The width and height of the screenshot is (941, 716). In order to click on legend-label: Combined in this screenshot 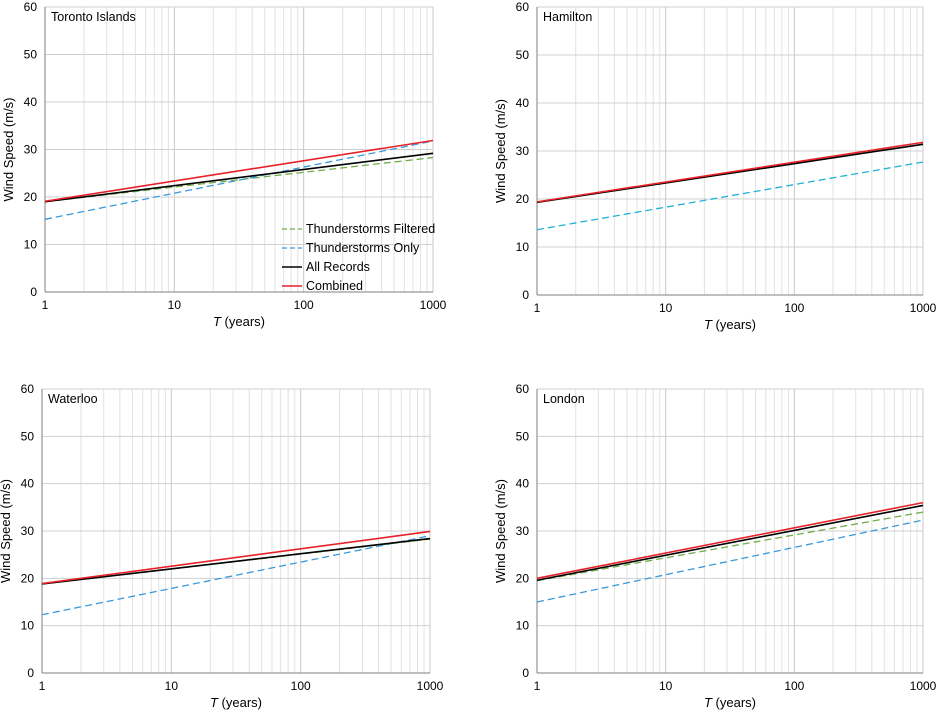, I will do `click(334, 286)`.